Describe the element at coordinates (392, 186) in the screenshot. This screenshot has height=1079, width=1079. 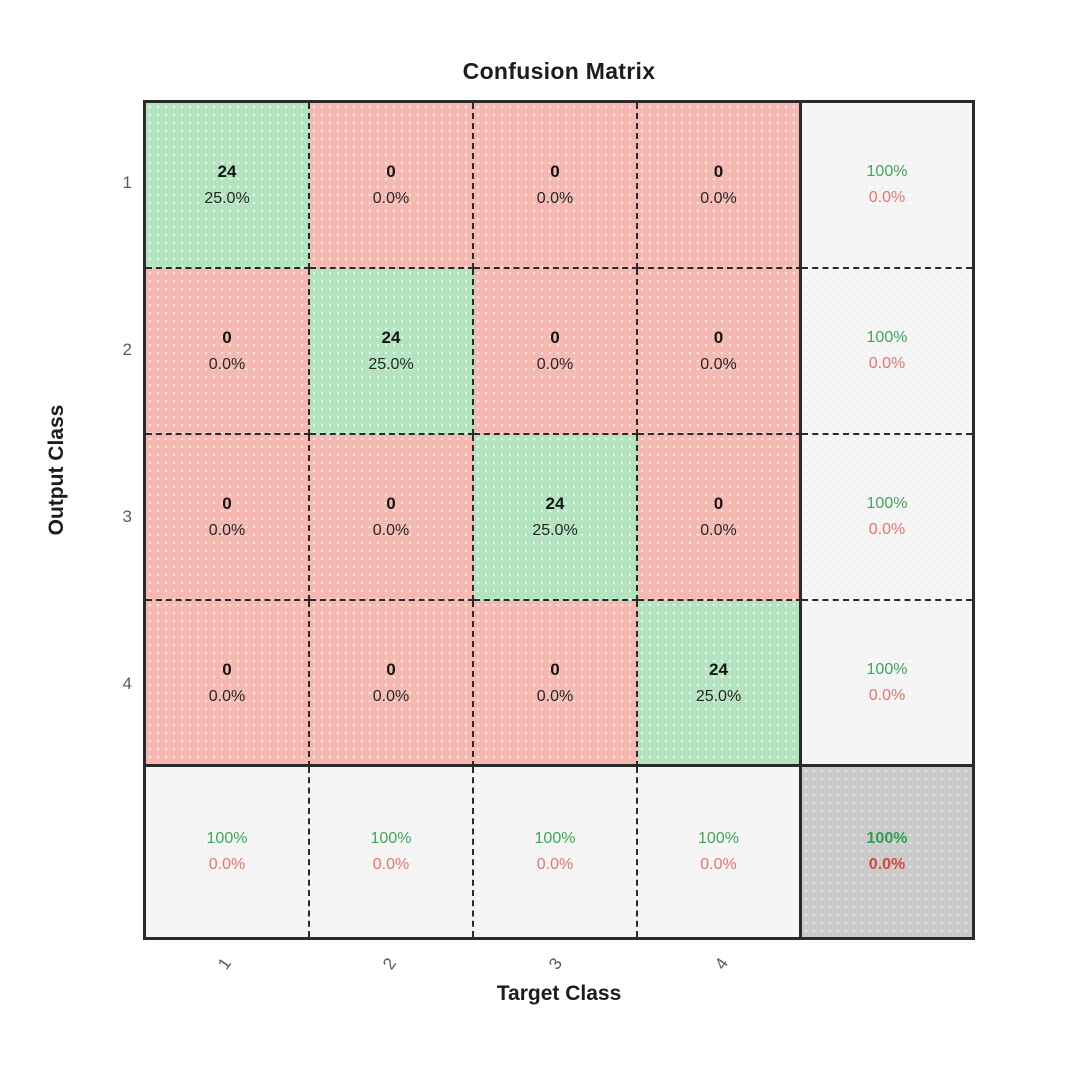
I see `matrix-cell-r1c2: 0 0.0%` at that location.